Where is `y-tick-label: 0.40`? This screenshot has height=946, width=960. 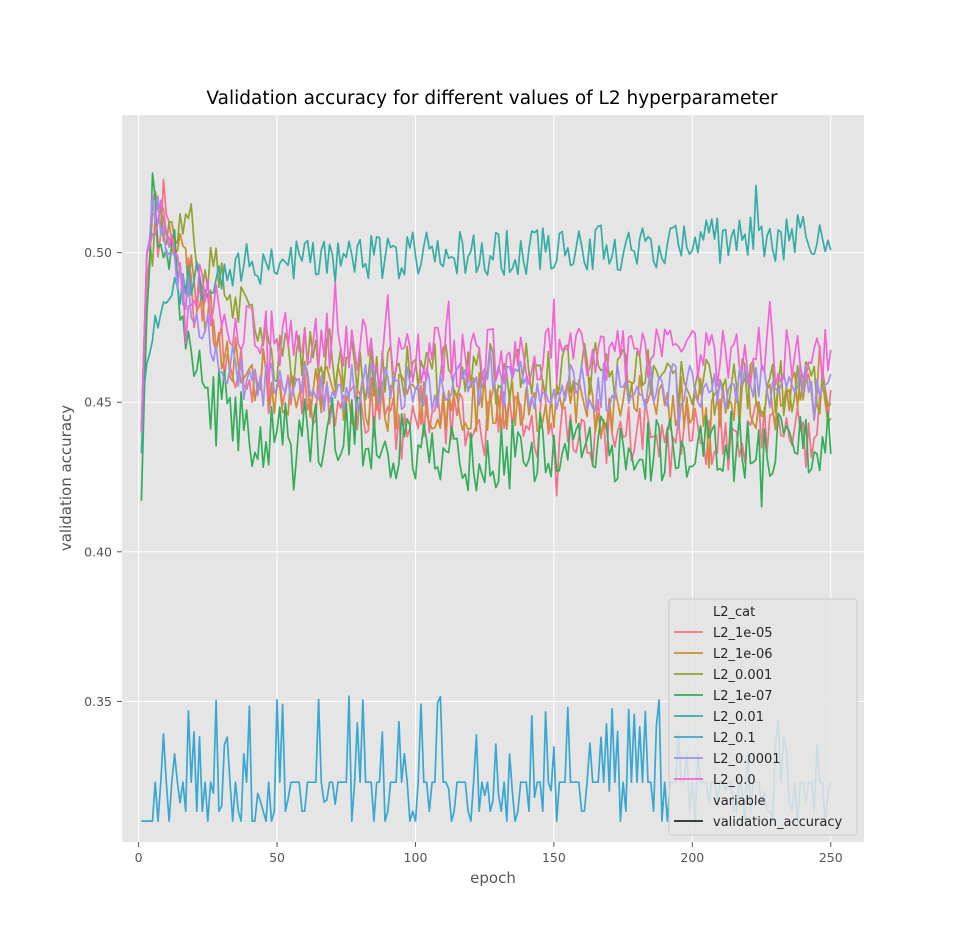 y-tick-label: 0.40 is located at coordinates (98, 551).